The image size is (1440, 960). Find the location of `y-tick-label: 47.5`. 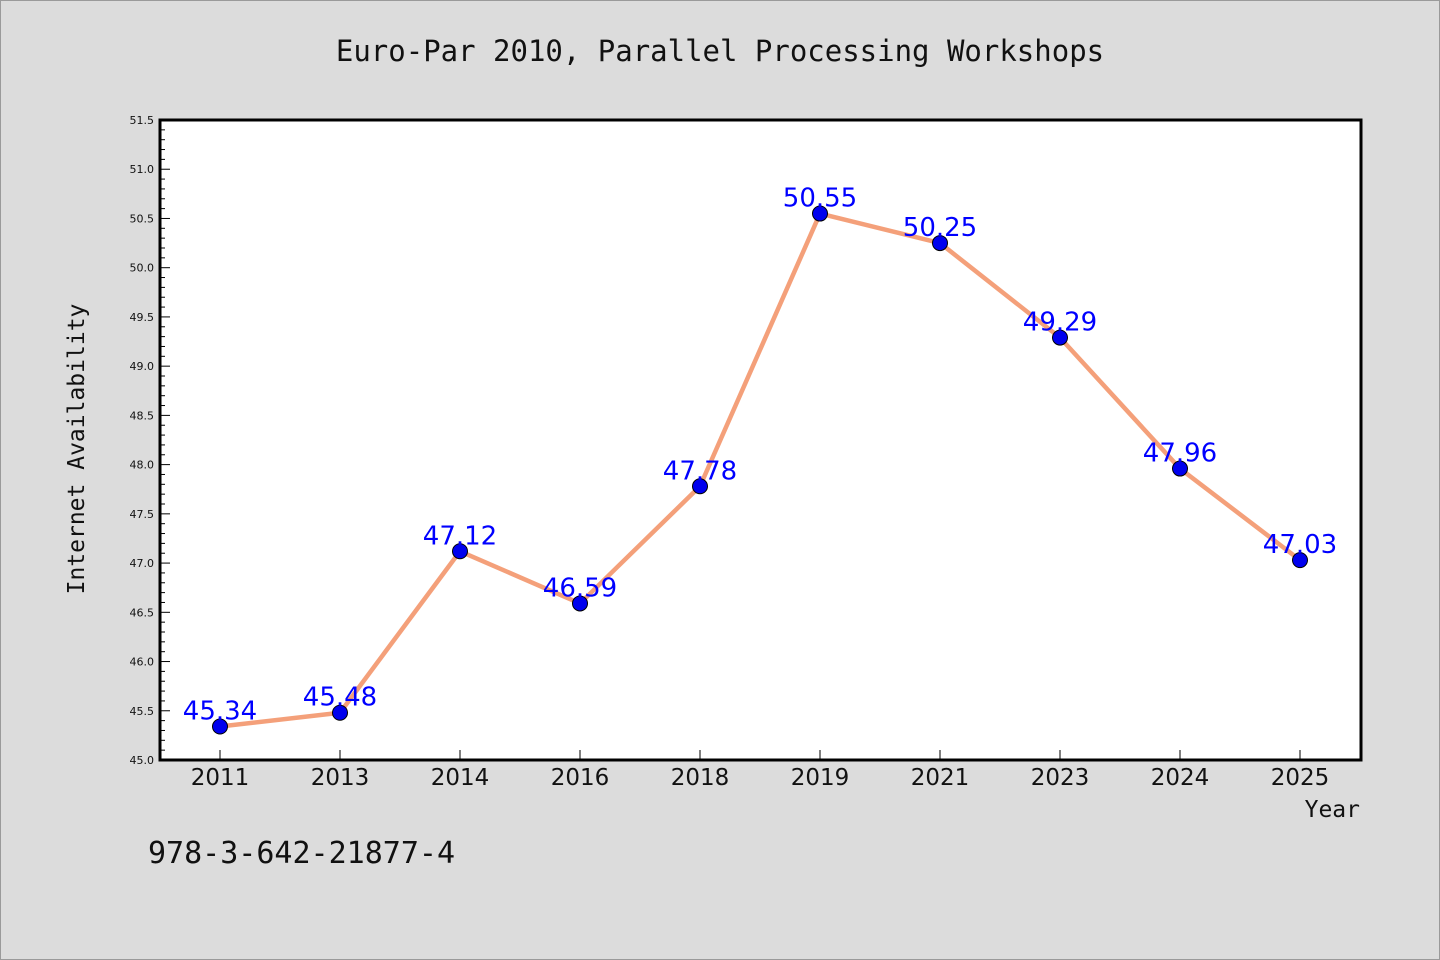

y-tick-label: 47.5 is located at coordinates (142, 514).